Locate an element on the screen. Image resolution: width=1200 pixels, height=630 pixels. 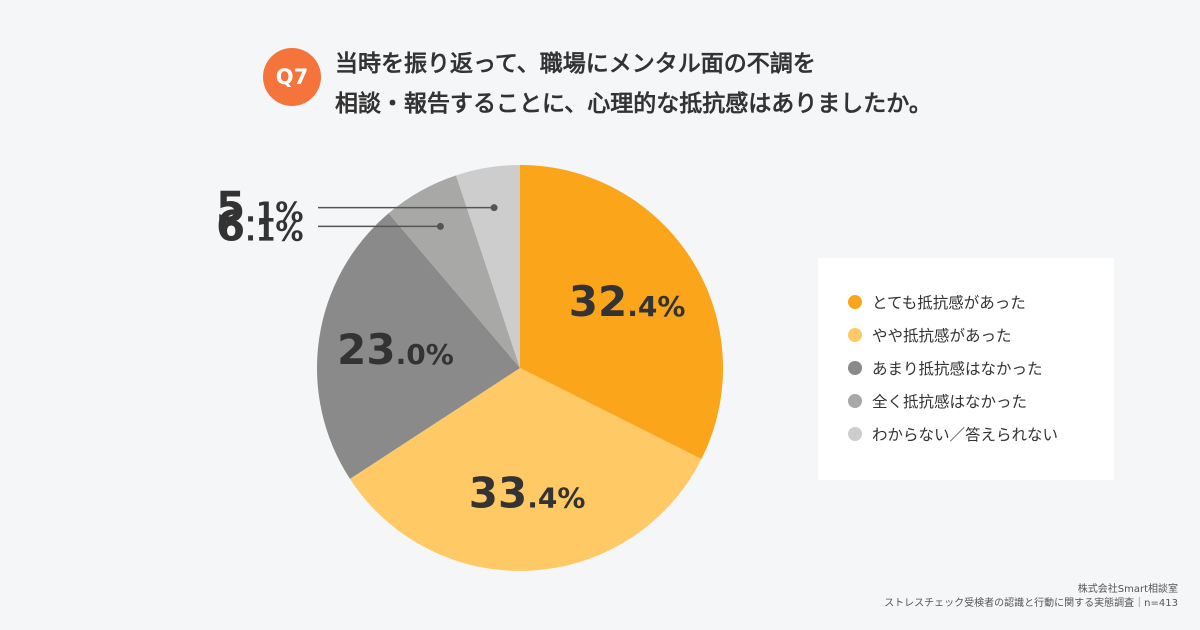
legend-item-not-very-resistant: あまり抵抗感はなかった is located at coordinates (981, 367).